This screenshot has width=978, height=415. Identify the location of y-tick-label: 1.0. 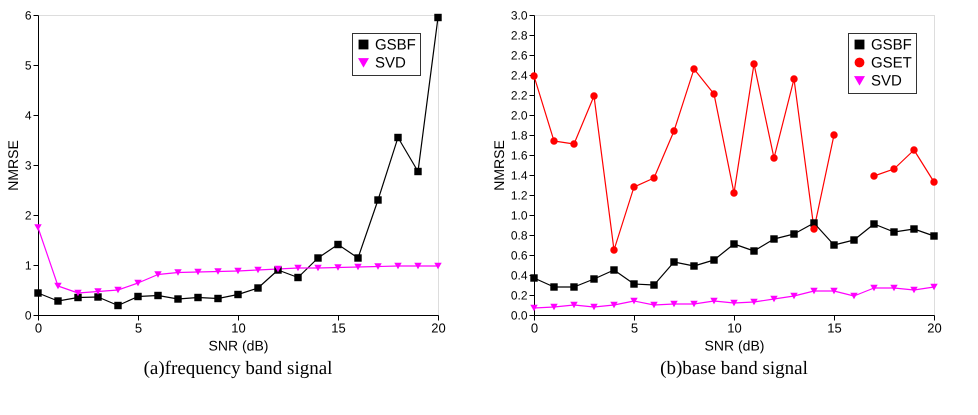
(519, 215).